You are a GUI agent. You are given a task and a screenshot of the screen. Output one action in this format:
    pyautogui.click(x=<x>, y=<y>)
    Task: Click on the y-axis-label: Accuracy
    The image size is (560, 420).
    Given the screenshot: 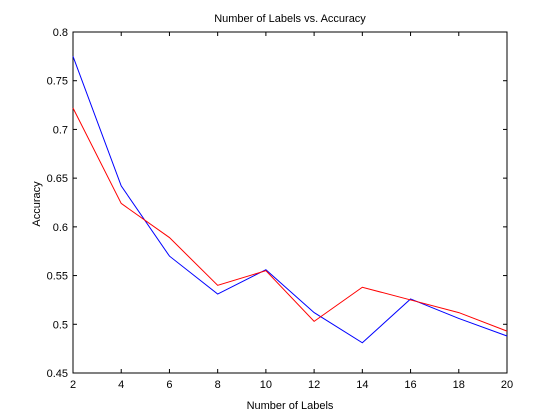 What is the action you would take?
    pyautogui.click(x=37, y=204)
    